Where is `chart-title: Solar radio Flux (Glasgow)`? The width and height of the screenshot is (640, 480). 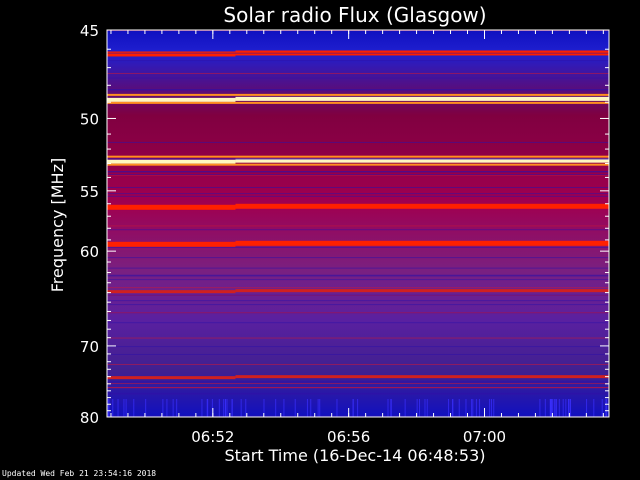
chart-title: Solar radio Flux (Glasgow) is located at coordinates (354, 15).